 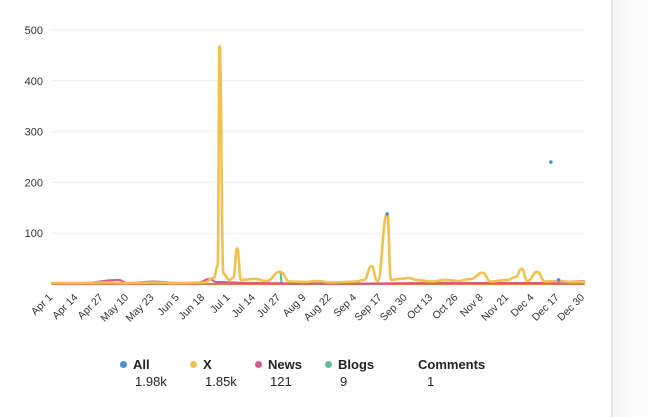 I want to click on panel-divider, so click(x=612, y=208).